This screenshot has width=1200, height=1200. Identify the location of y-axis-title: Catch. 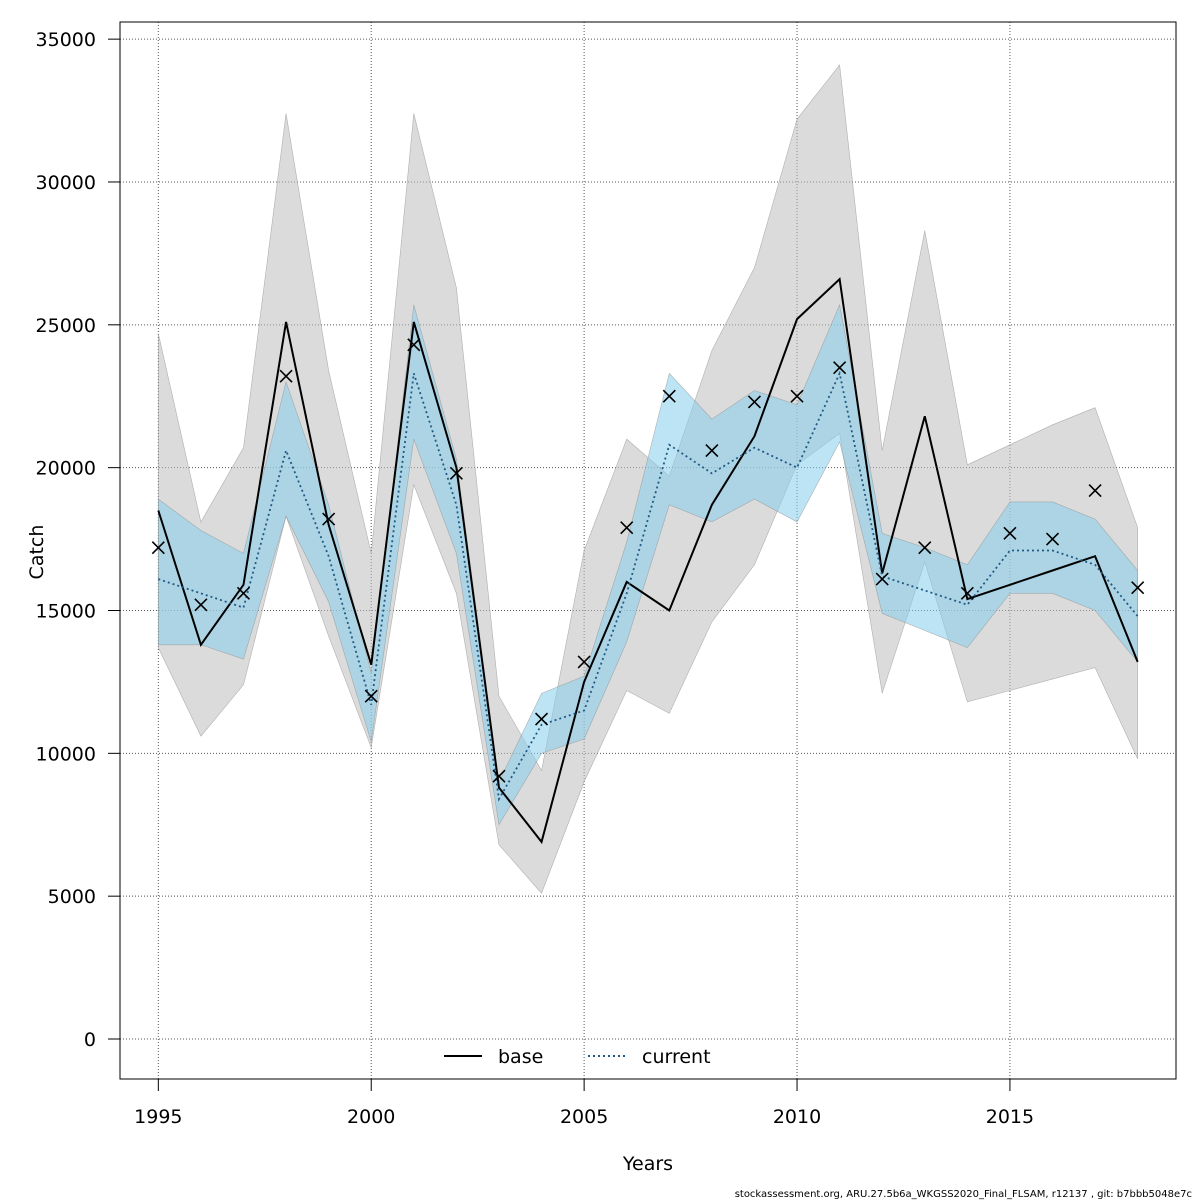
(37, 552).